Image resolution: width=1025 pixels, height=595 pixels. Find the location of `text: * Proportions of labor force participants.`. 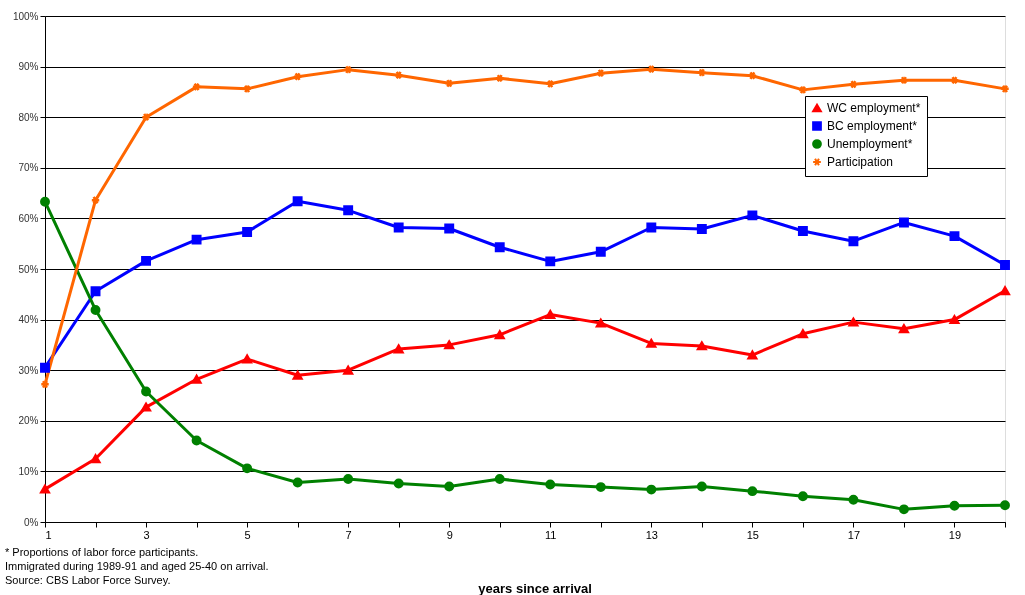

text: * Proportions of labor force participants. is located at coordinates (102, 552).